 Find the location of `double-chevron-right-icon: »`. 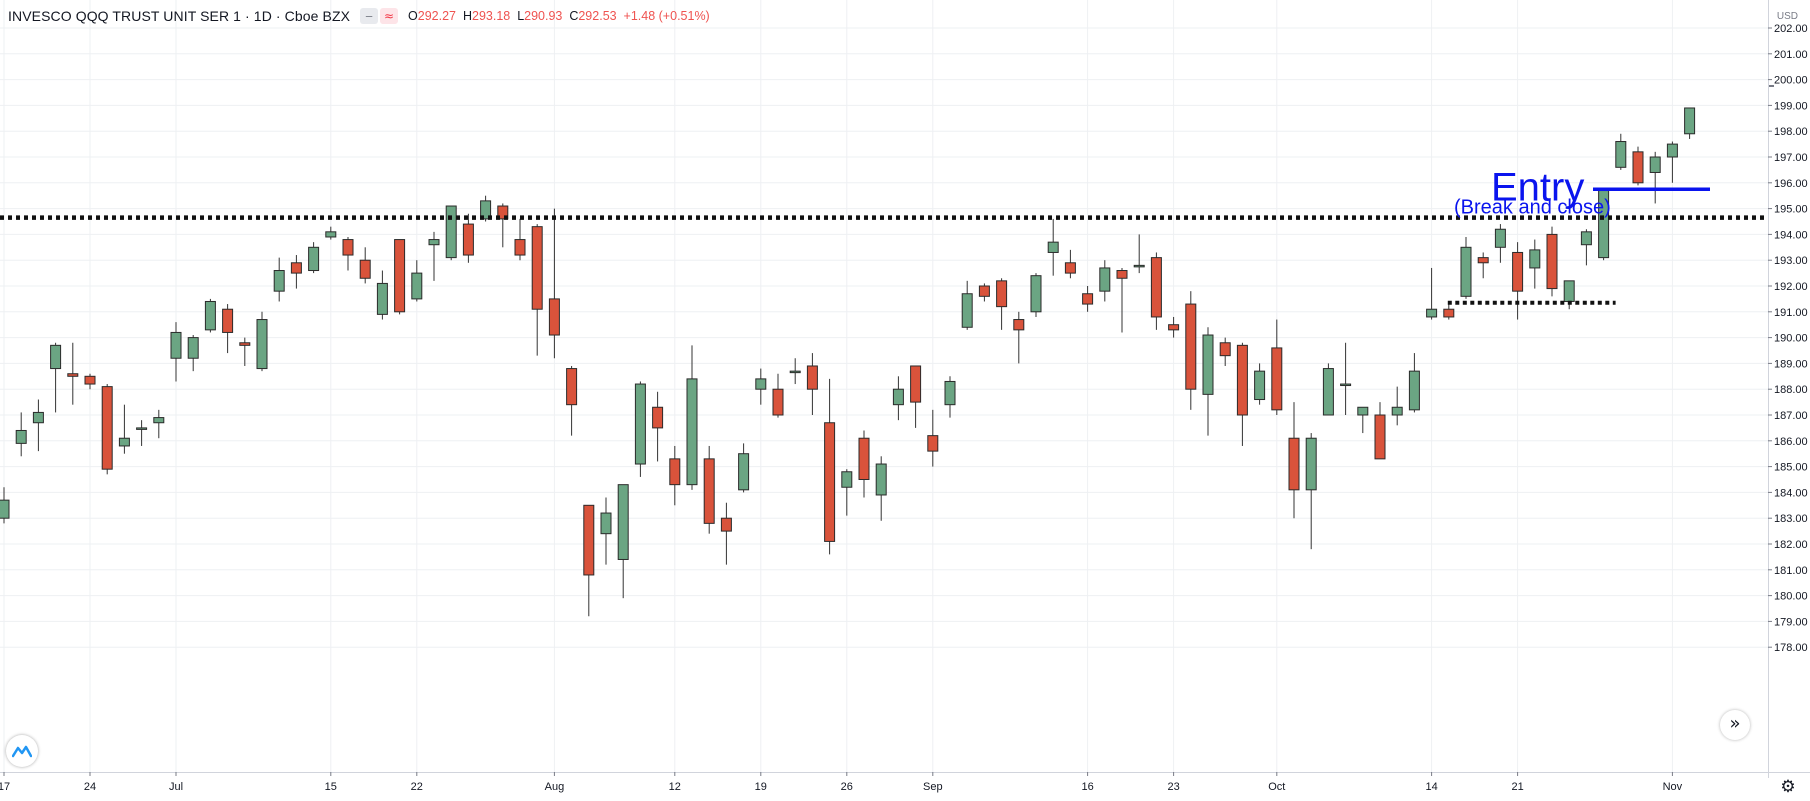

double-chevron-right-icon: » is located at coordinates (1735, 725).